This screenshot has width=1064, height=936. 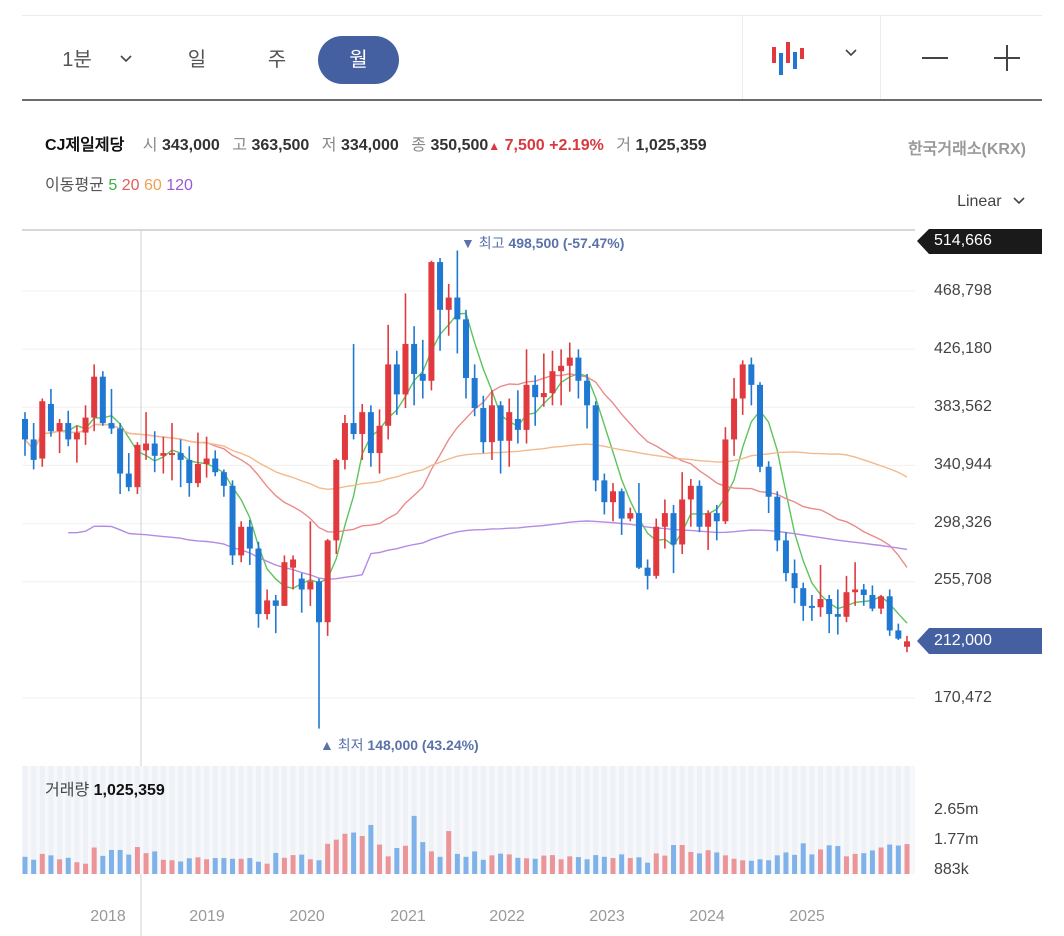 What do you see at coordinates (119, 183) in the screenshot?
I see `moving-average-legend: 이동평균 5 20 60 120` at bounding box center [119, 183].